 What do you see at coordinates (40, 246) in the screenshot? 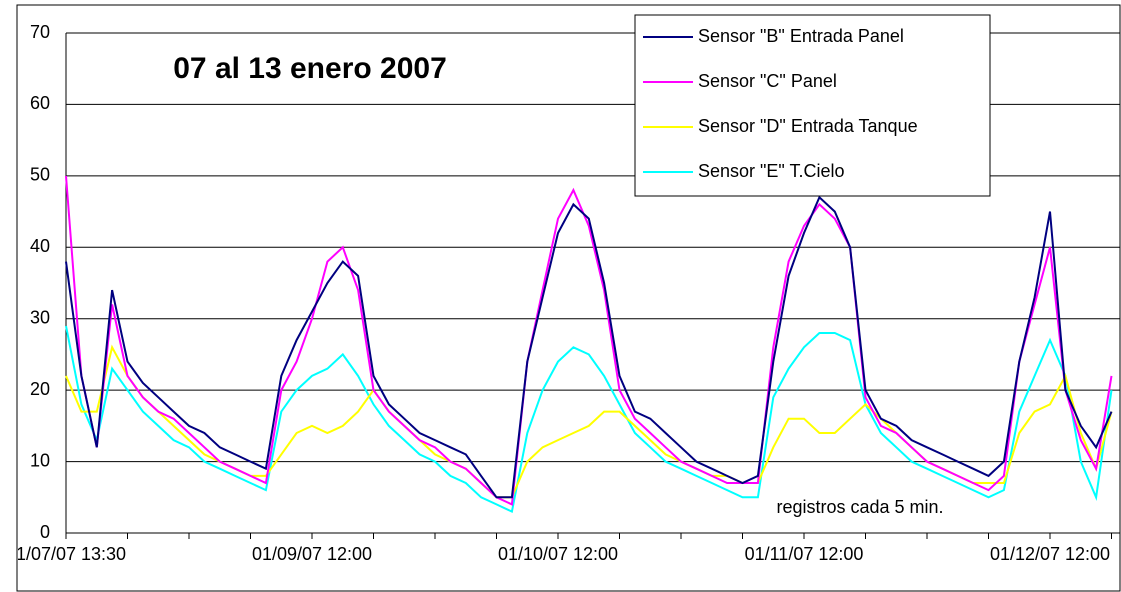
I see `y-tick-label: 40` at bounding box center [40, 246].